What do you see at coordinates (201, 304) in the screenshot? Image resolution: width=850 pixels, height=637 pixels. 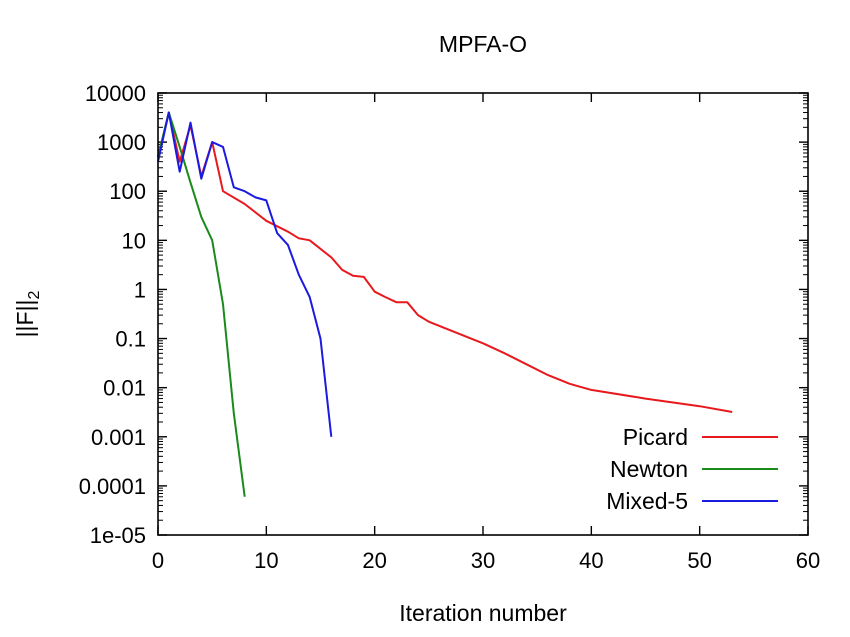 I see `series-line-newton` at bounding box center [201, 304].